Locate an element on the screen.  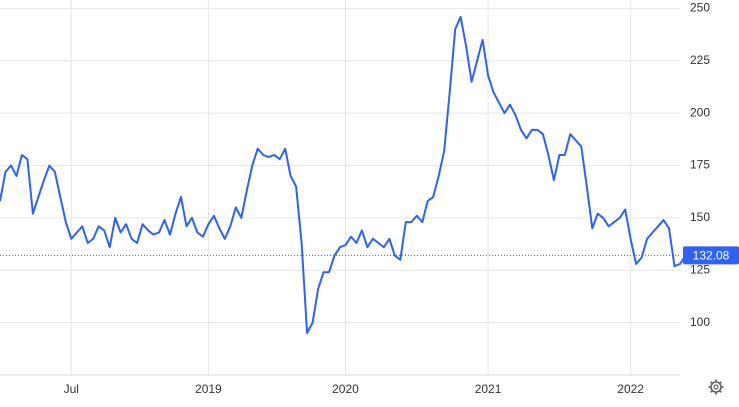
last-price-label: 132.08 is located at coordinates (711, 256).